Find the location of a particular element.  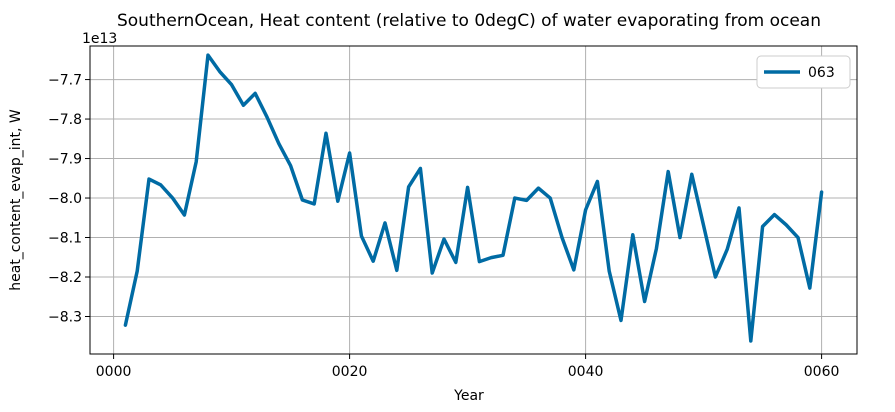

x-tick-label: 0040 is located at coordinates (586, 372).